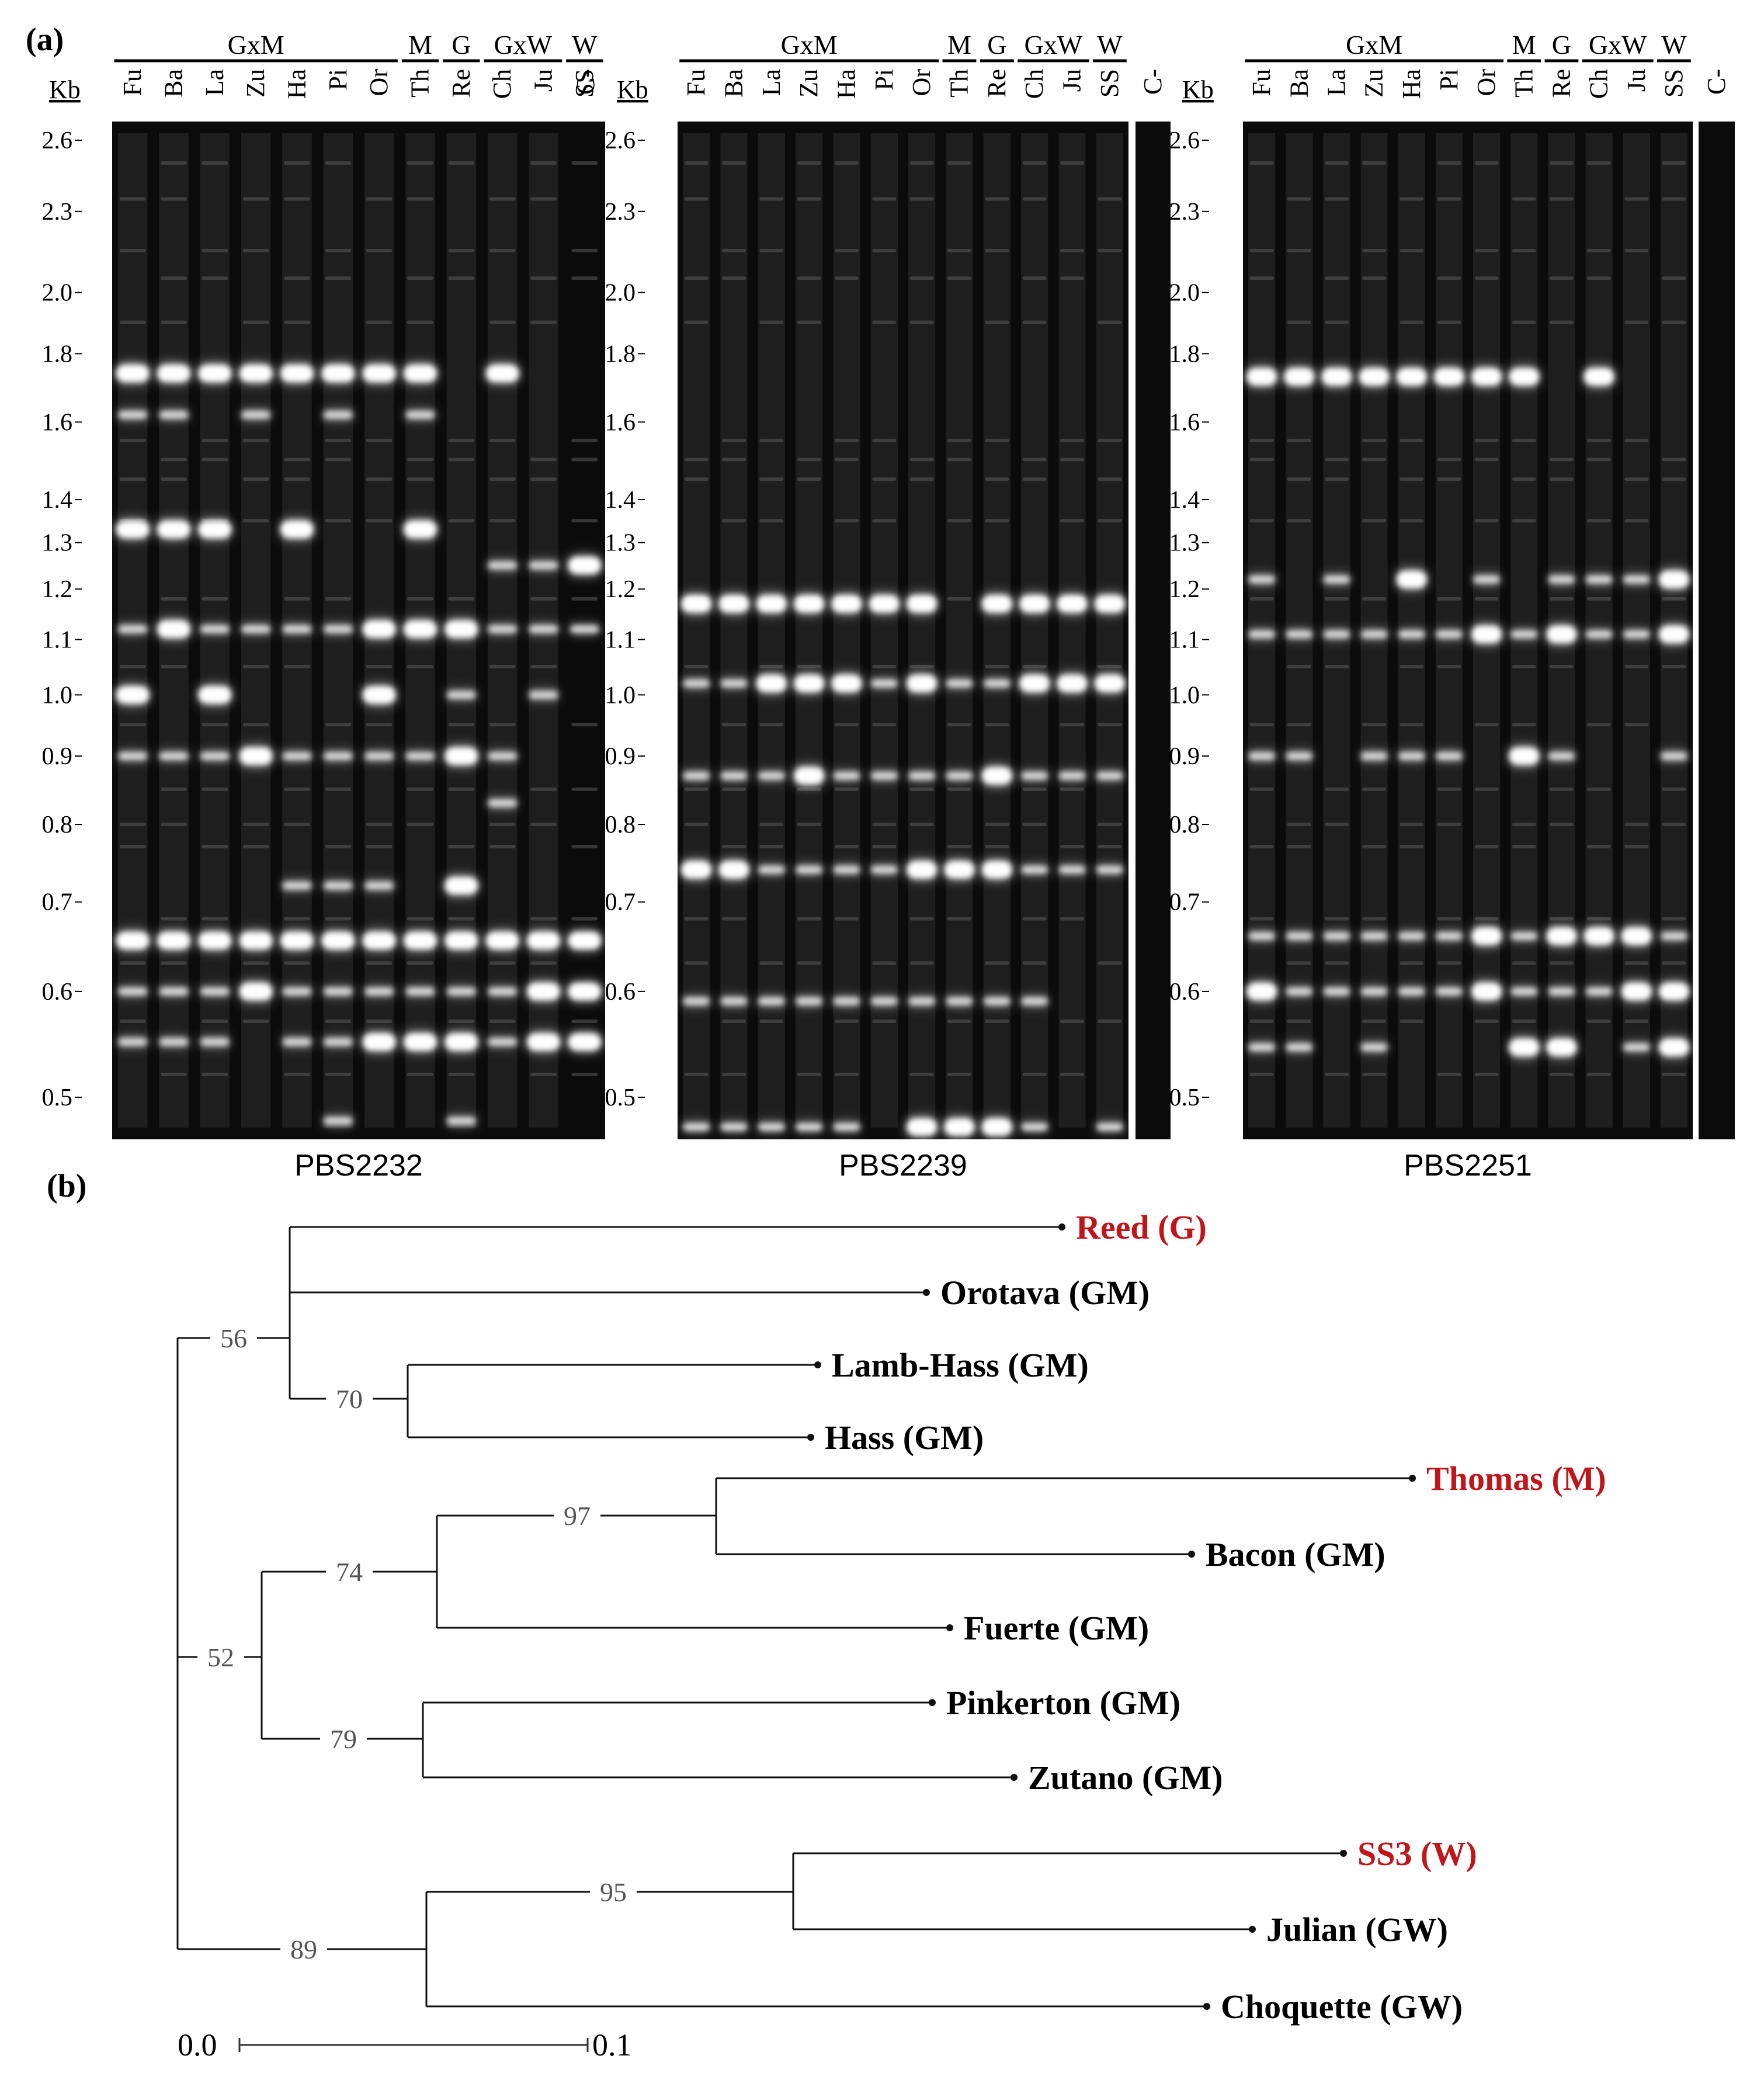  I want to click on gel-background, so click(903, 630).